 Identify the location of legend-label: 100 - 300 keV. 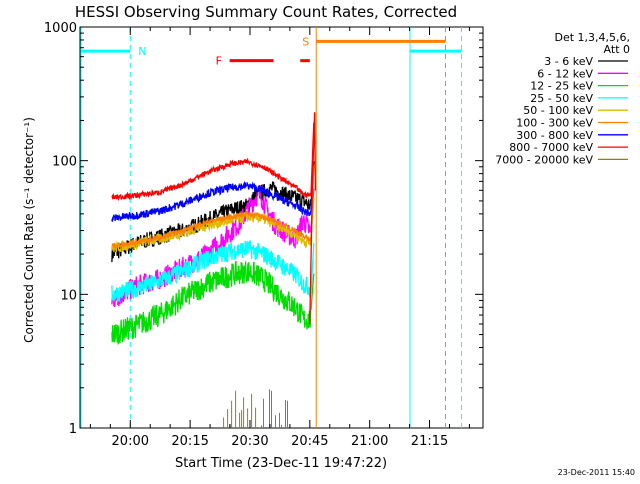
(554, 123).